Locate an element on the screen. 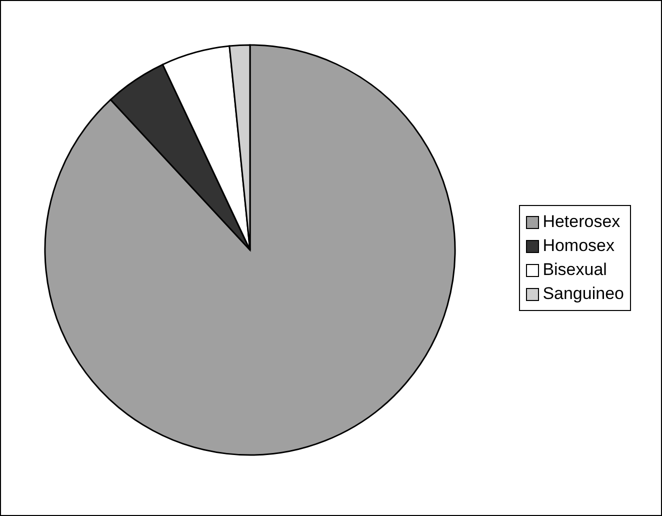  legend-label: Homosex is located at coordinates (578, 246).